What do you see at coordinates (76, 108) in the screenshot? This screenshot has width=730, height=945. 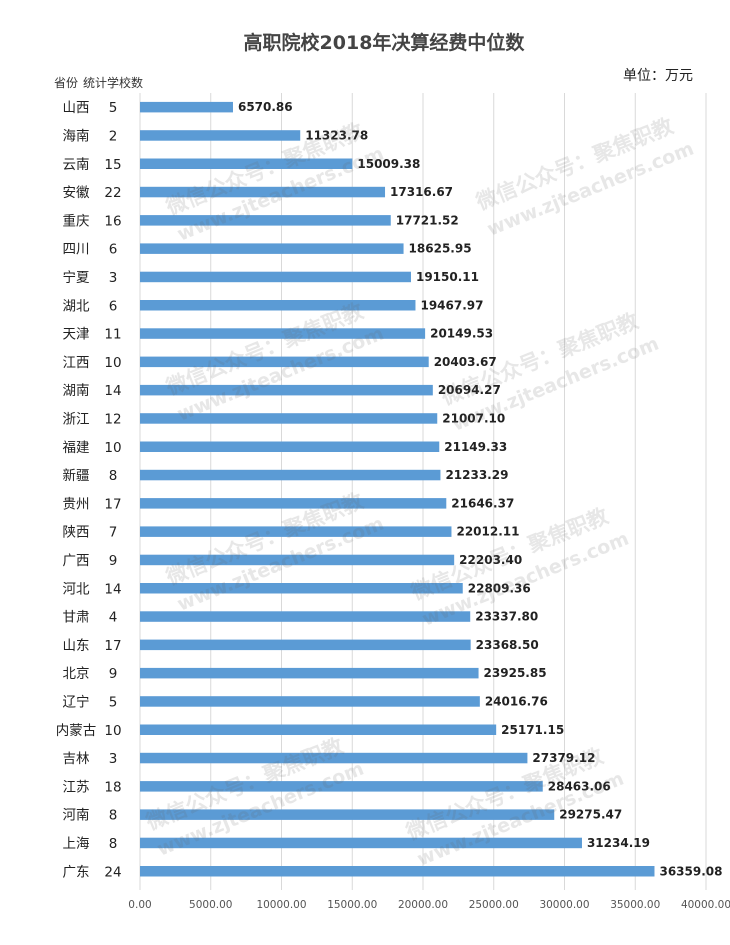 I see `category-label: 山西` at bounding box center [76, 108].